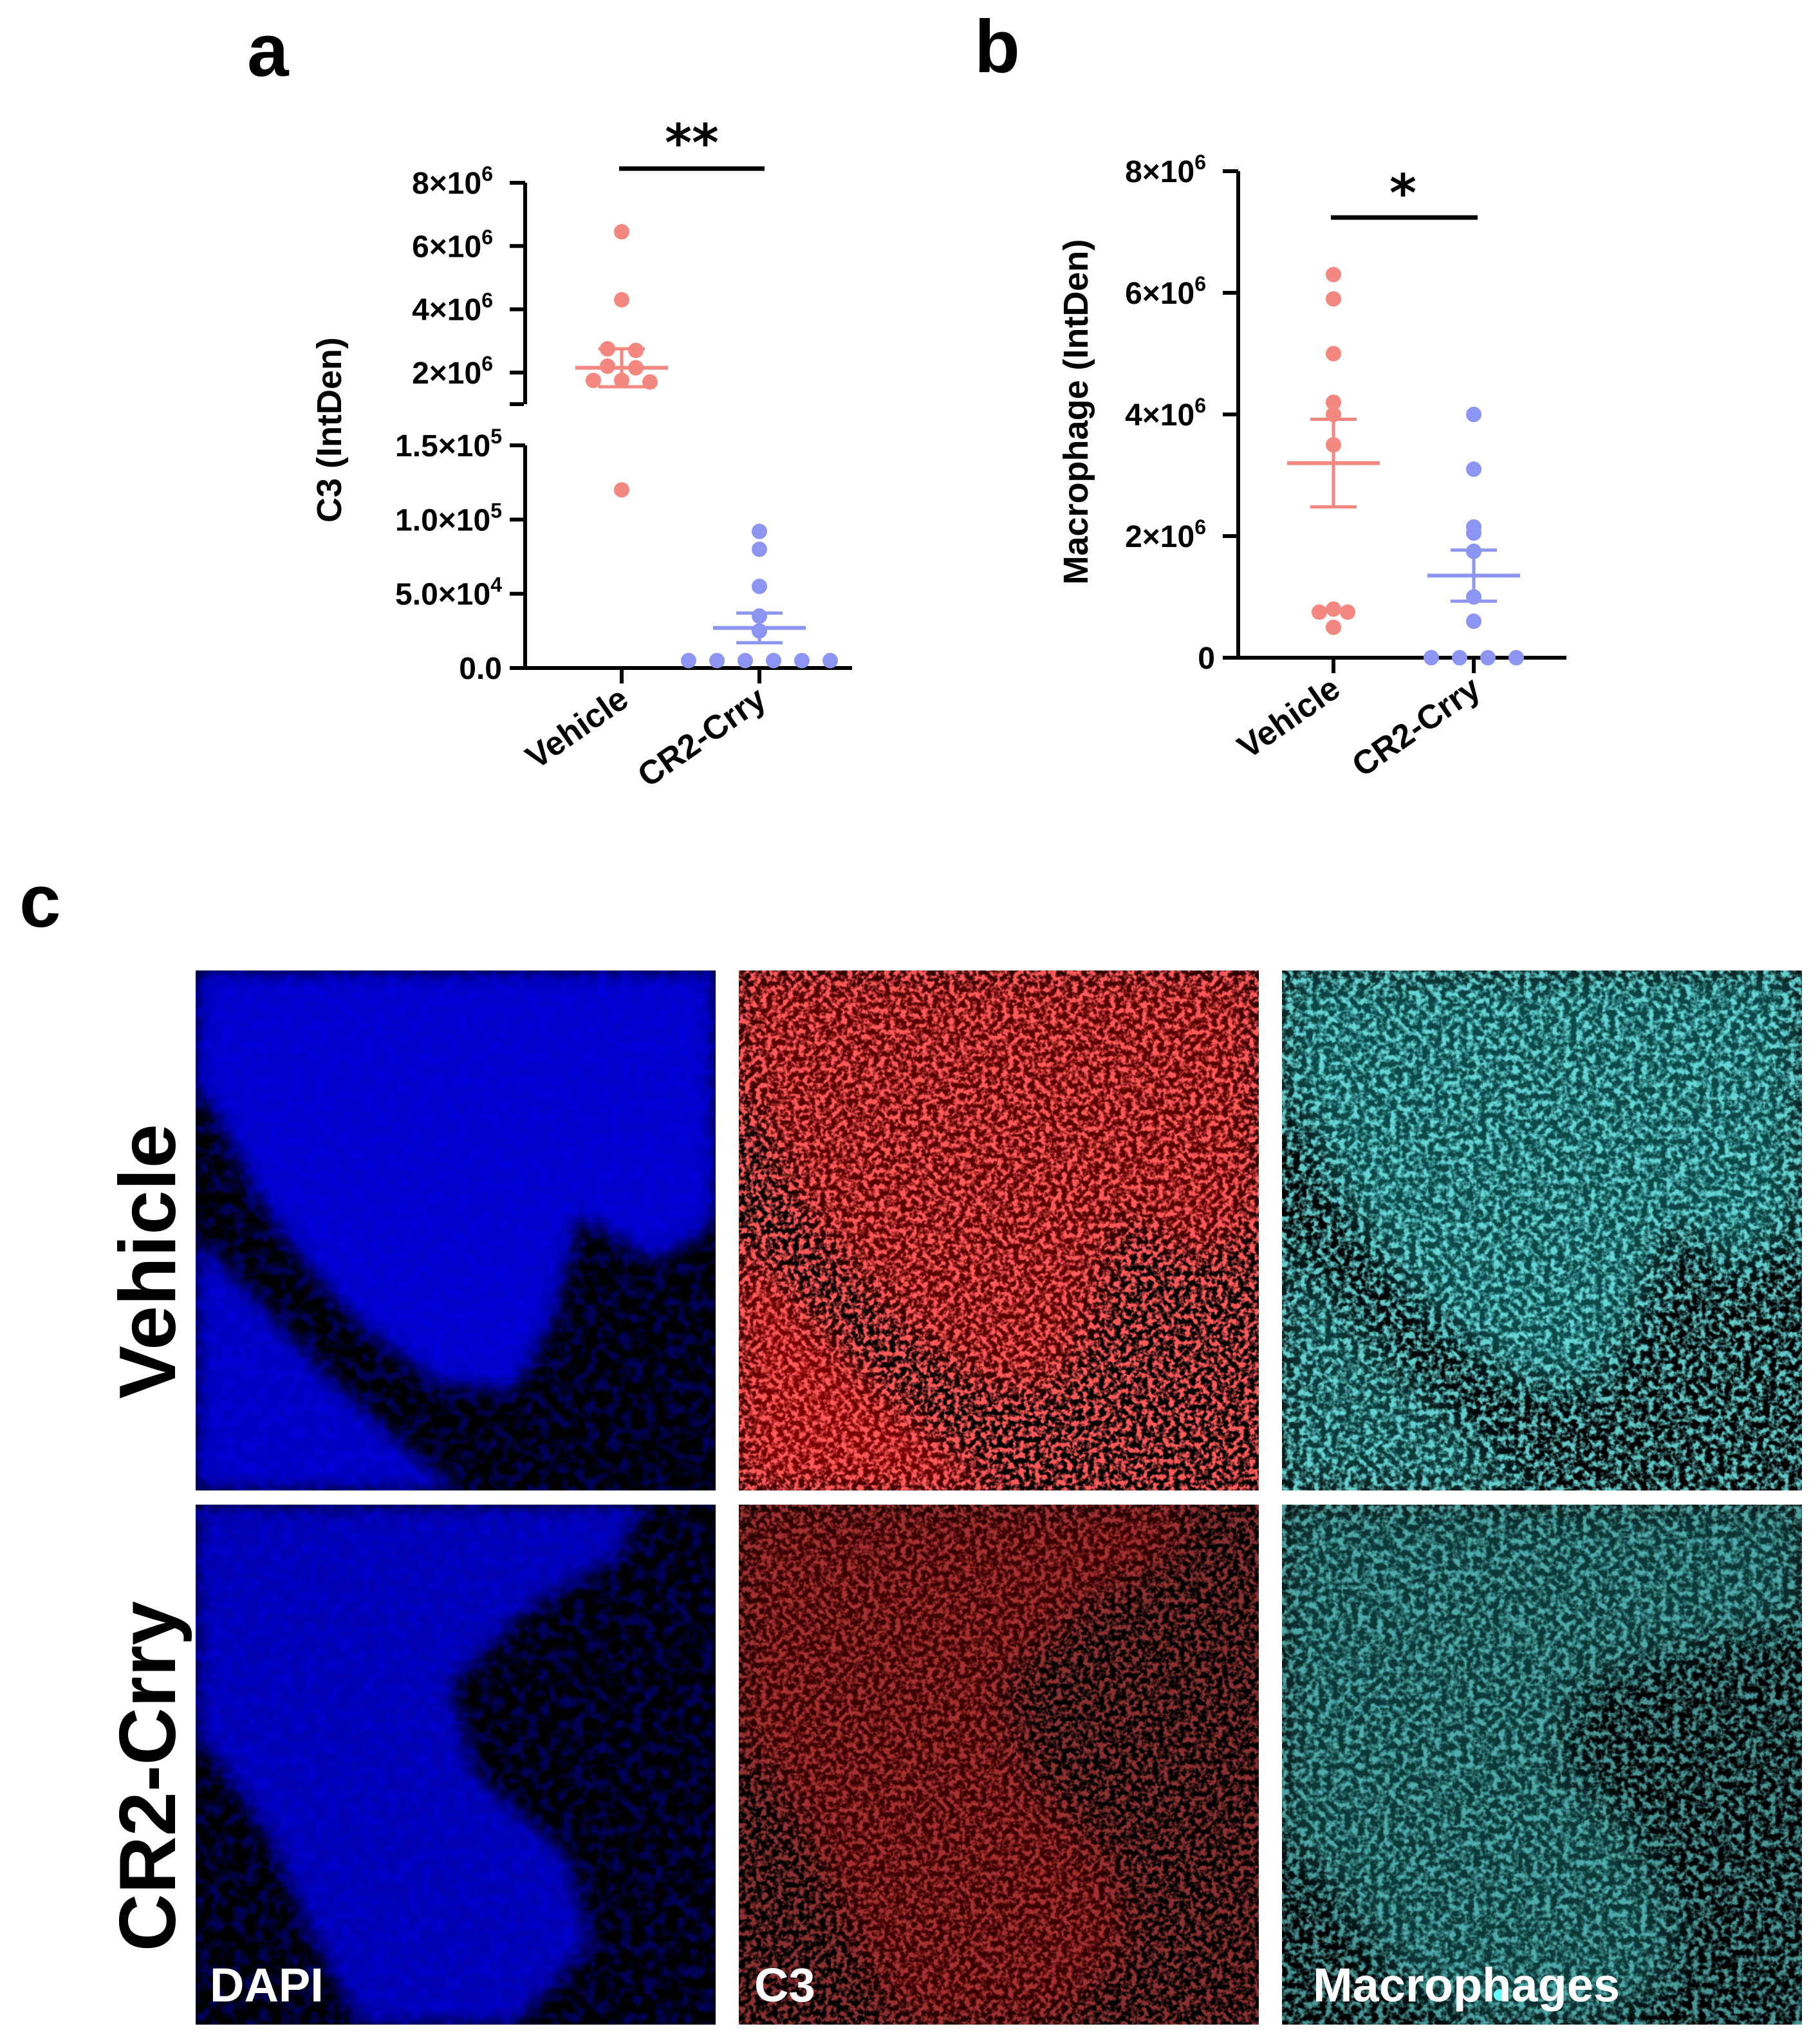  I want to click on micrograph-vehicle-c3, so click(999, 1230).